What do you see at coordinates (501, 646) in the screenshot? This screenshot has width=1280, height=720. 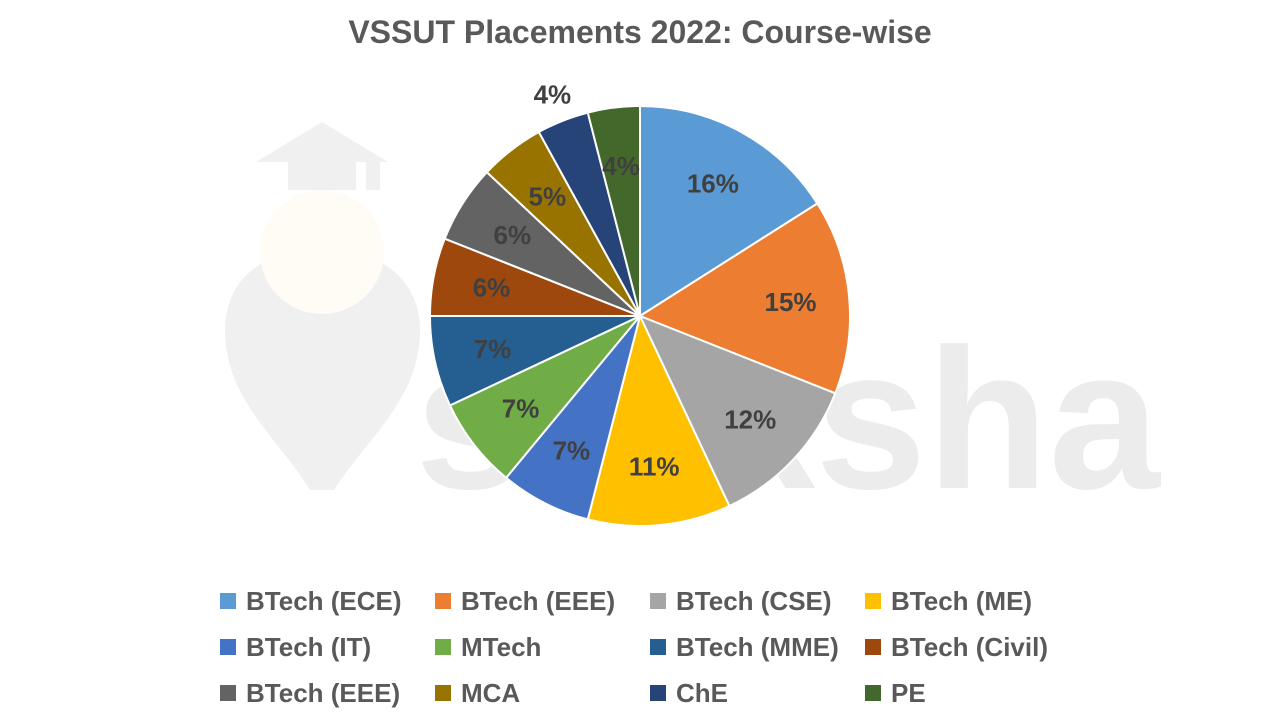 I see `legend-label: MTech` at bounding box center [501, 646].